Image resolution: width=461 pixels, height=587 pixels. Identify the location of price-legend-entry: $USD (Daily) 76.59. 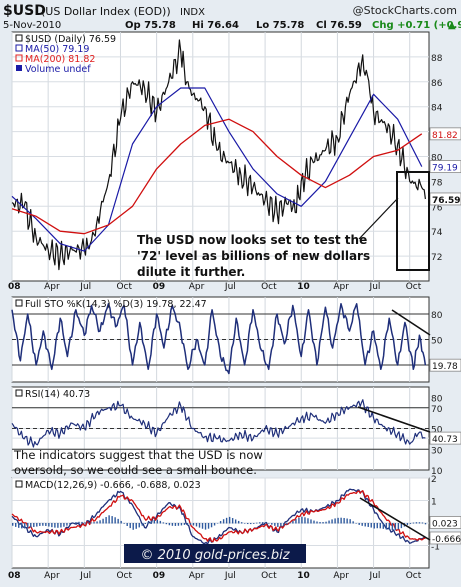
(70, 39).